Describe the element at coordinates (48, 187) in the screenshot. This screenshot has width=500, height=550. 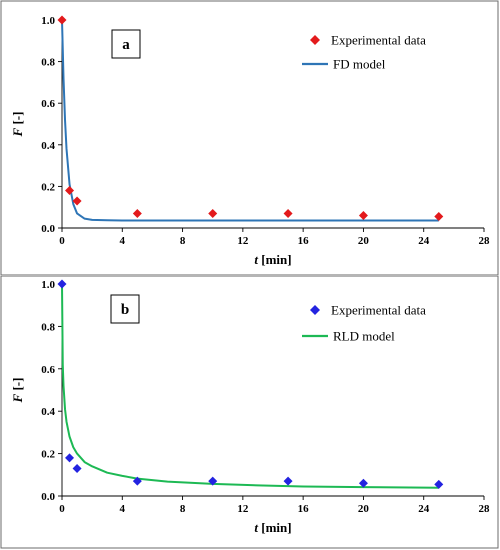
I see `panel-a-y-tick-label: 0.2` at that location.